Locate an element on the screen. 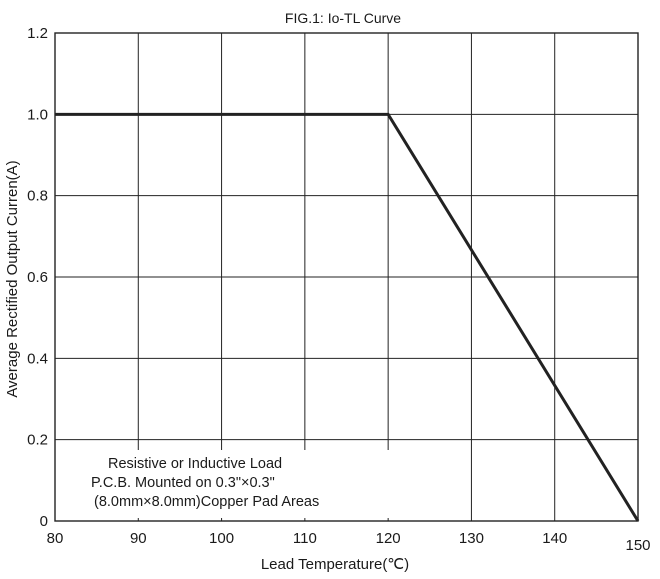  y-tick-label: 1.2 is located at coordinates (37, 33).